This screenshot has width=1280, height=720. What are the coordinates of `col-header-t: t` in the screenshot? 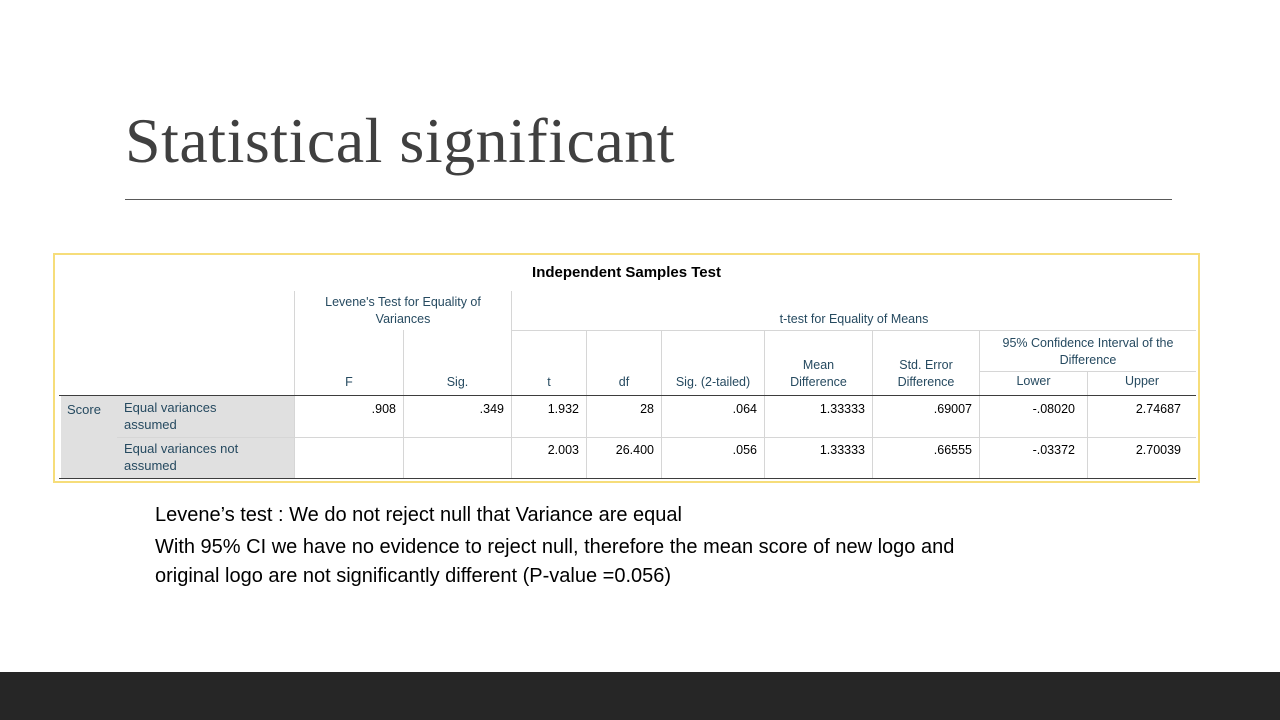 It's located at (549, 382).